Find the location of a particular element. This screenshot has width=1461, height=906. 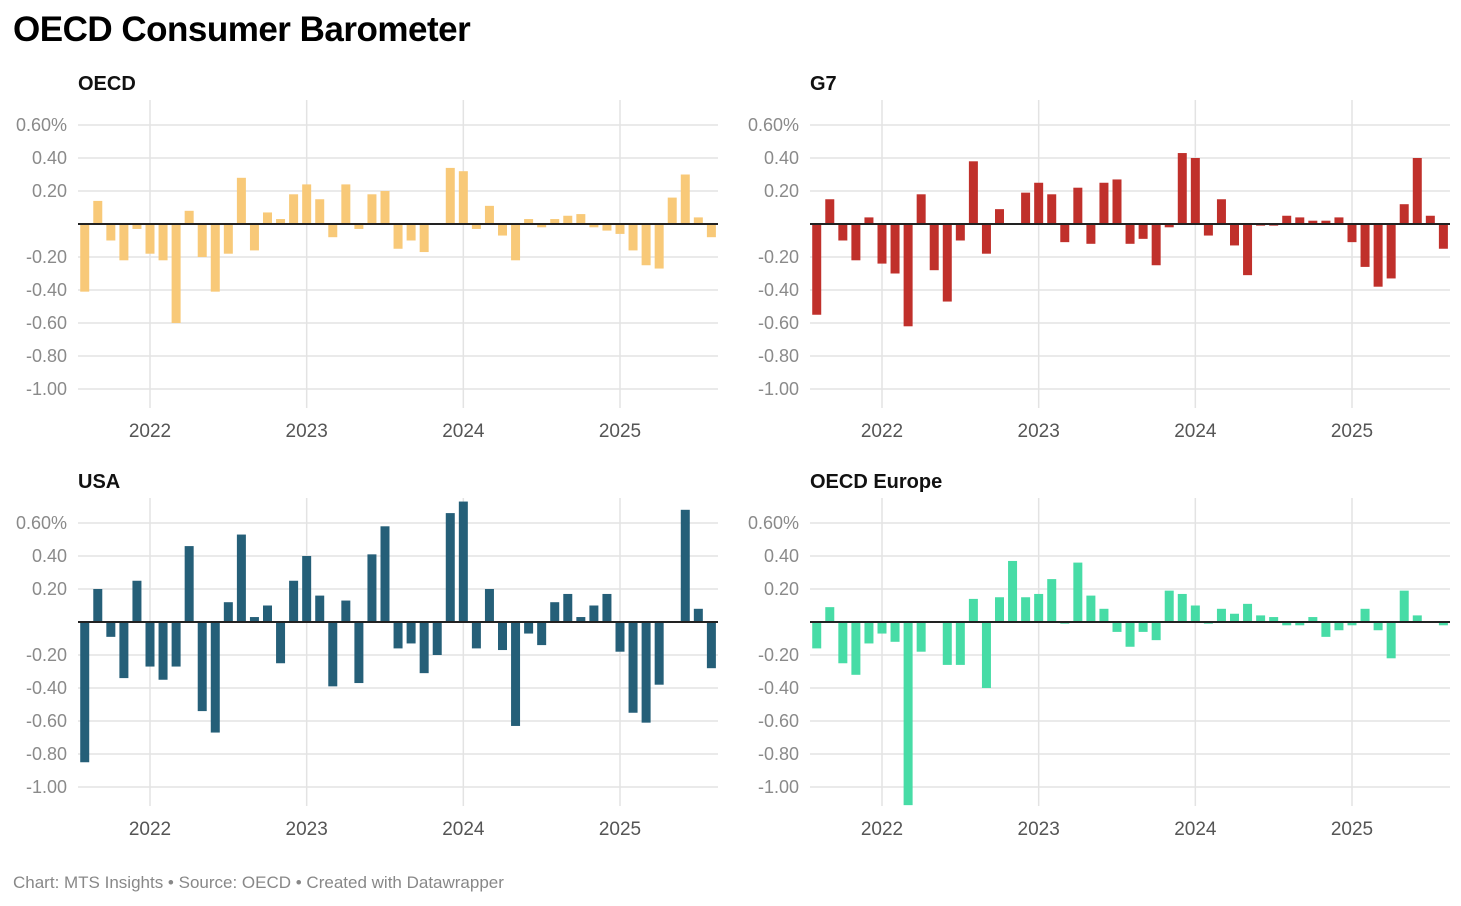

panel-title: OECD Europe is located at coordinates (876, 482).